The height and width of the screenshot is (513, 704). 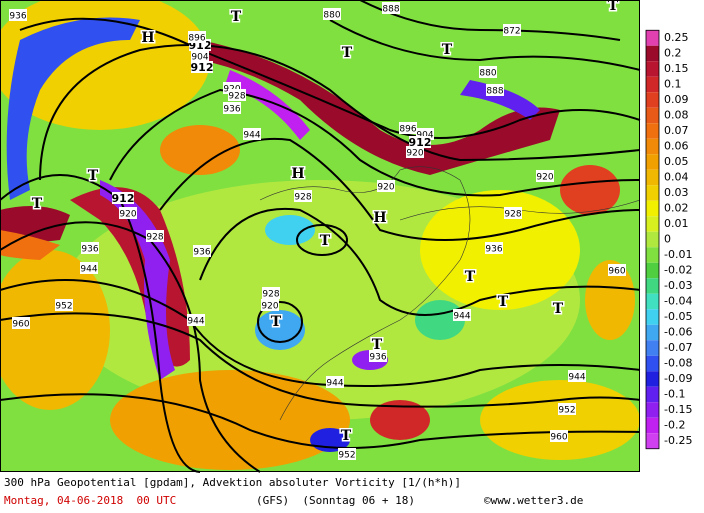 I want to click on colorbar-label: 0.09, so click(x=676, y=99).